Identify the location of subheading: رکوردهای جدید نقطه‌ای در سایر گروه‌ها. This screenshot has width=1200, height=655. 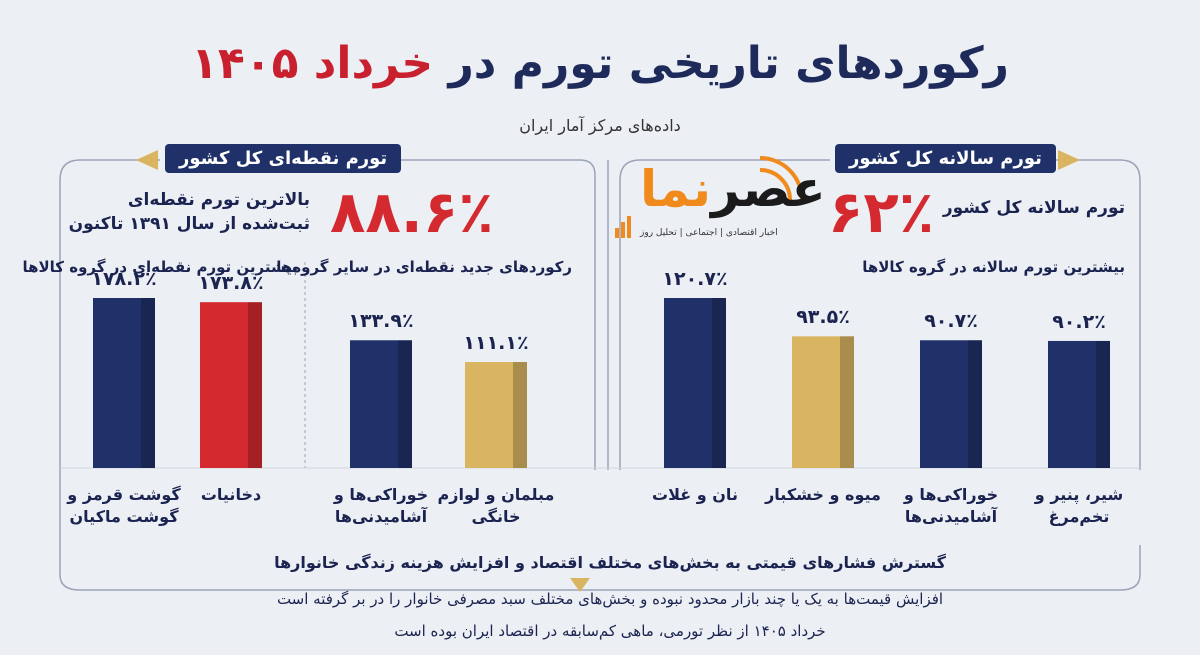
(424, 267).